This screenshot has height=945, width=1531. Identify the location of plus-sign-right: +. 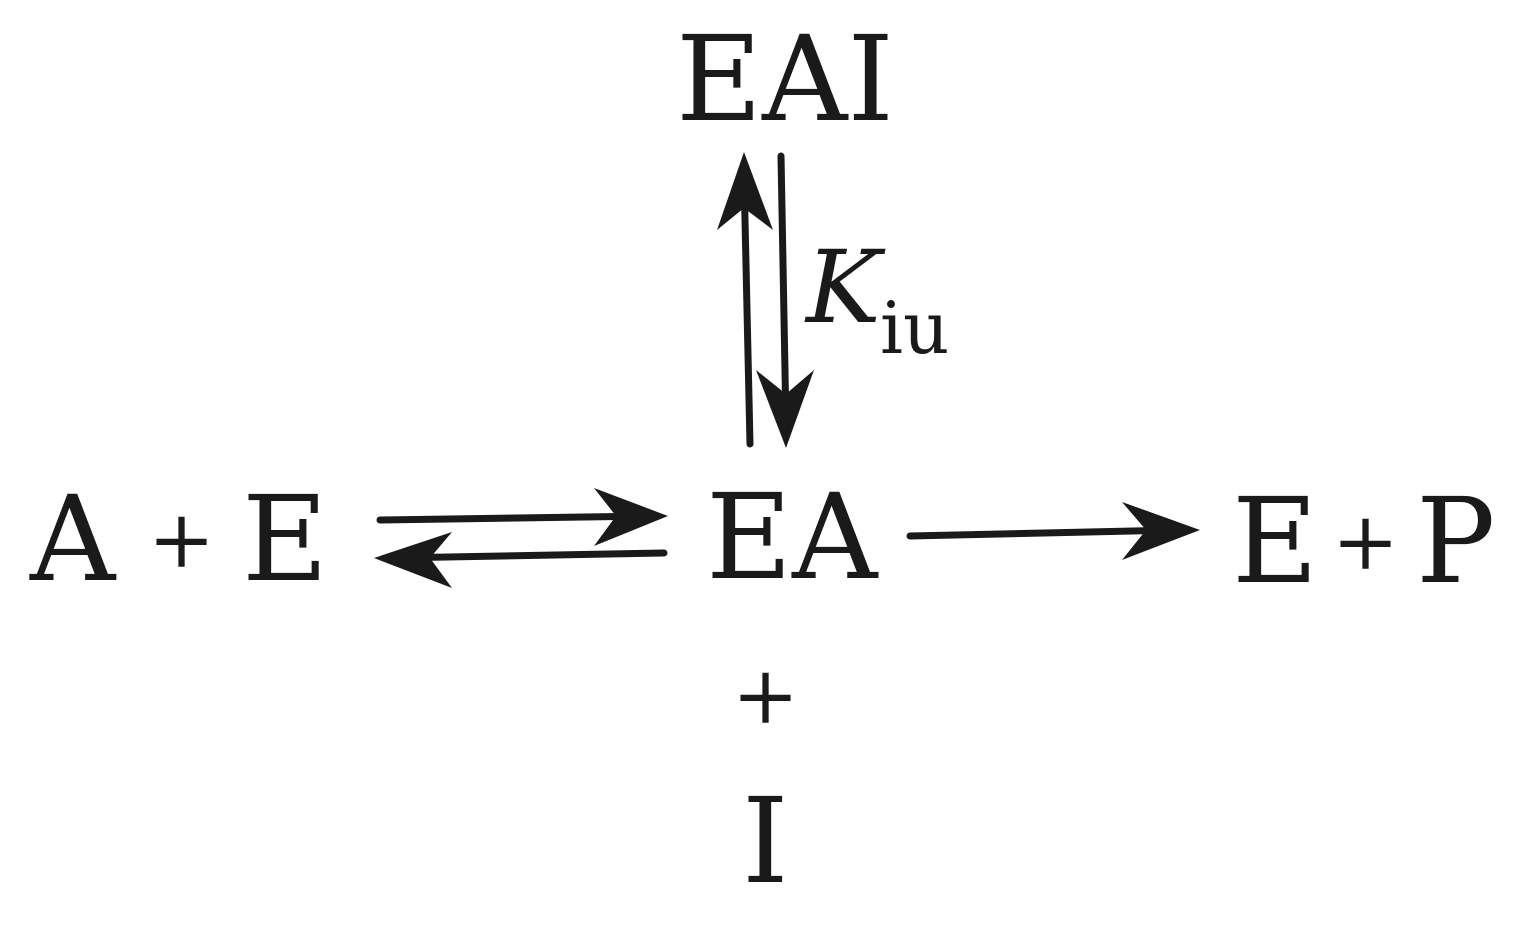
(1366, 541).